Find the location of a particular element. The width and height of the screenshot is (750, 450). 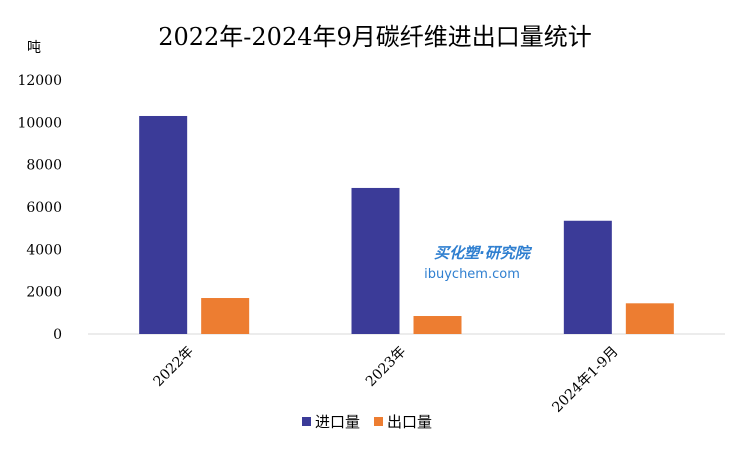

y-tick-label: 6000 is located at coordinates (44, 208).